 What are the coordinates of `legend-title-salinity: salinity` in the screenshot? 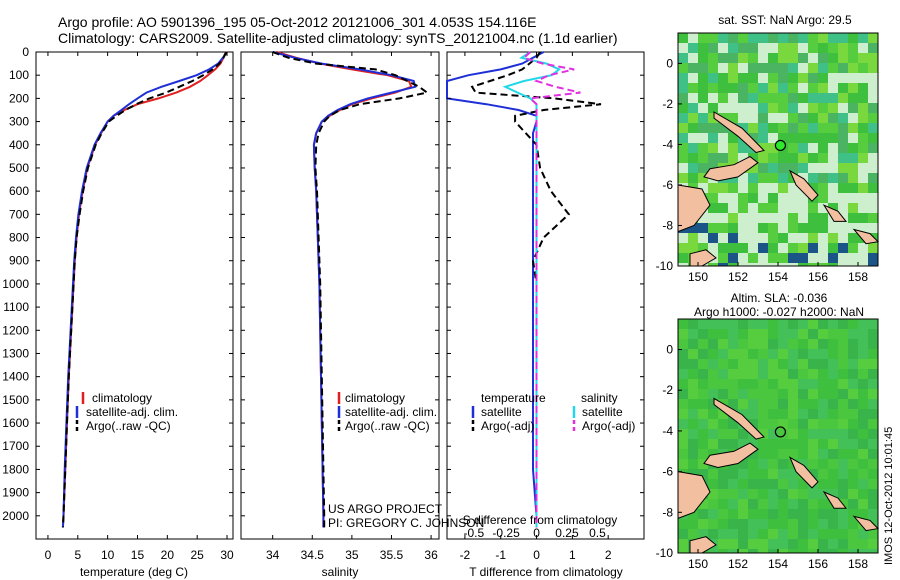 It's located at (599, 398).